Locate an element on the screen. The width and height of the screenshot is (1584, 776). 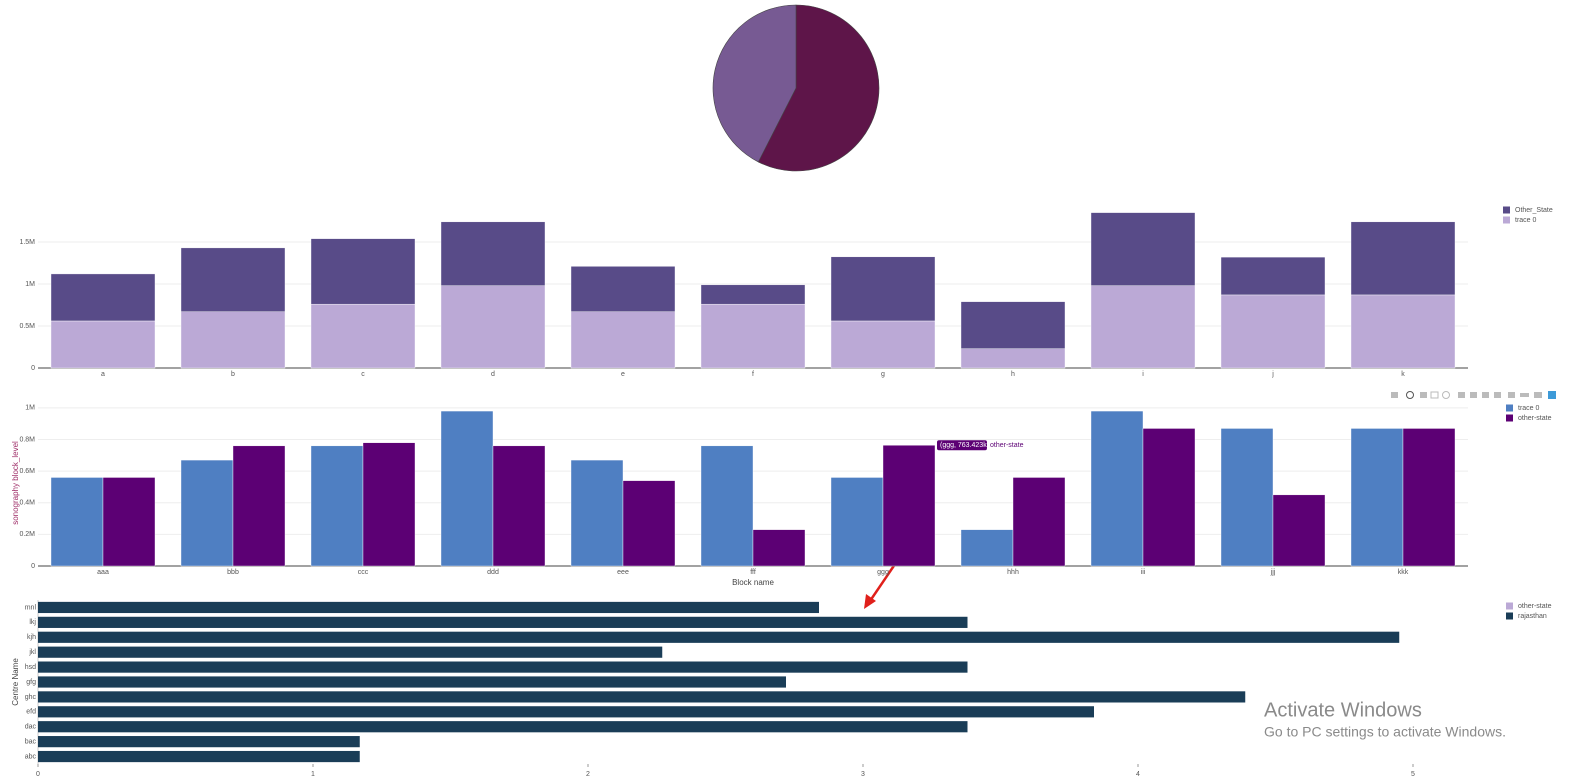
y-tick-label: hsd is located at coordinates (30, 667).